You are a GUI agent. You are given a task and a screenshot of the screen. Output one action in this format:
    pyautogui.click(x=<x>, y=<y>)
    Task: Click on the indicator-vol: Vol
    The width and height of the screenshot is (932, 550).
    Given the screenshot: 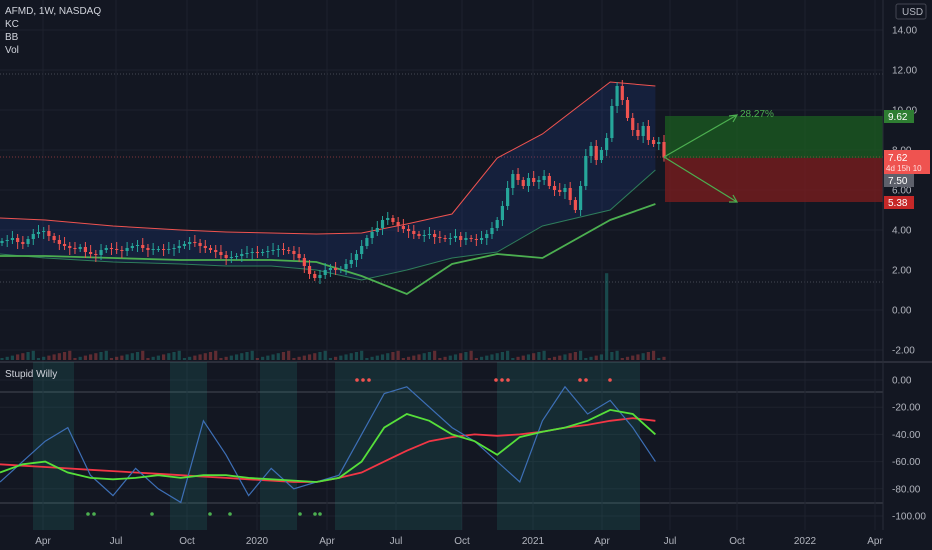 What is the action you would take?
    pyautogui.click(x=12, y=50)
    